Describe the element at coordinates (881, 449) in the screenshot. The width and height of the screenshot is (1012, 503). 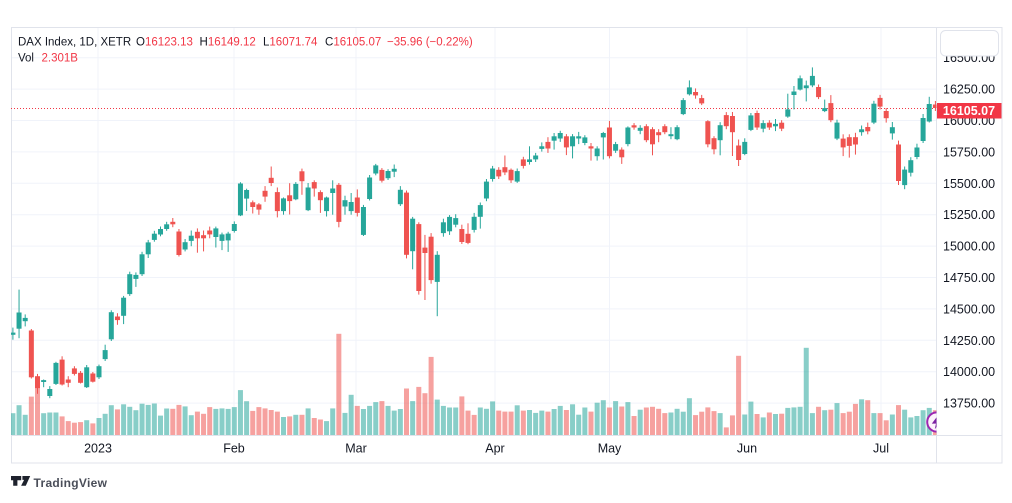
I see `svg-text: Jul` at that location.